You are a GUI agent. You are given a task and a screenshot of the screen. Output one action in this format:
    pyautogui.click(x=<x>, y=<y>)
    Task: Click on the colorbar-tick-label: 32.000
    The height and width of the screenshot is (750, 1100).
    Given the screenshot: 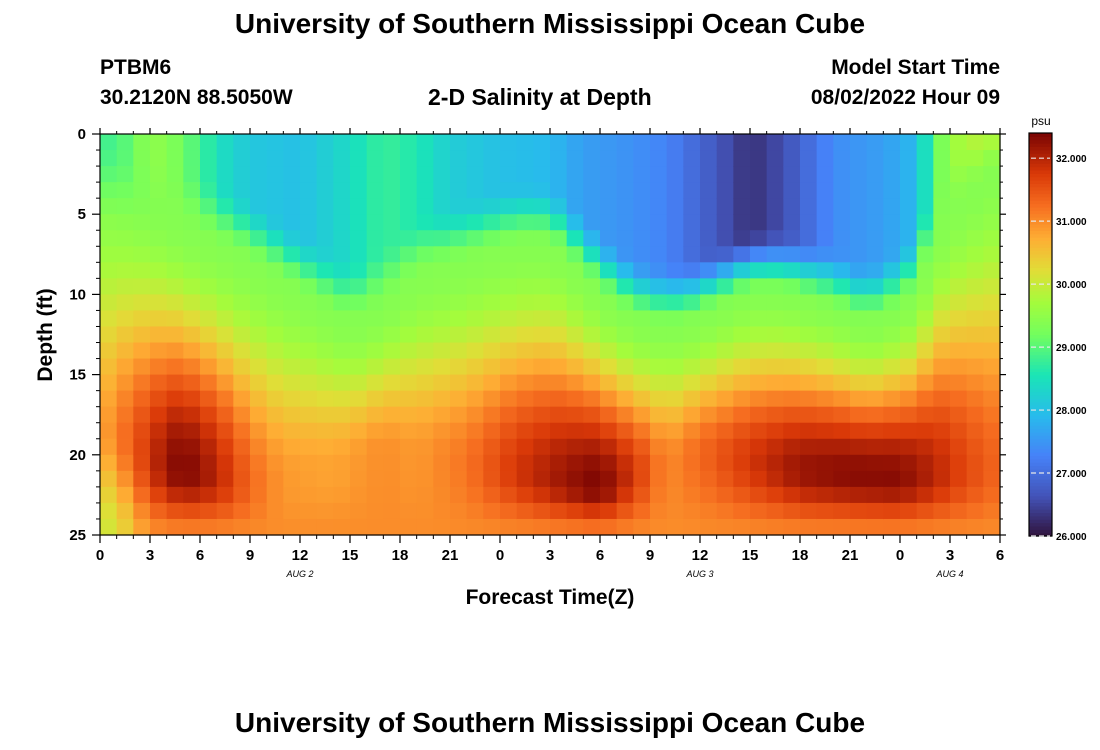 What is the action you would take?
    pyautogui.click(x=1071, y=159)
    